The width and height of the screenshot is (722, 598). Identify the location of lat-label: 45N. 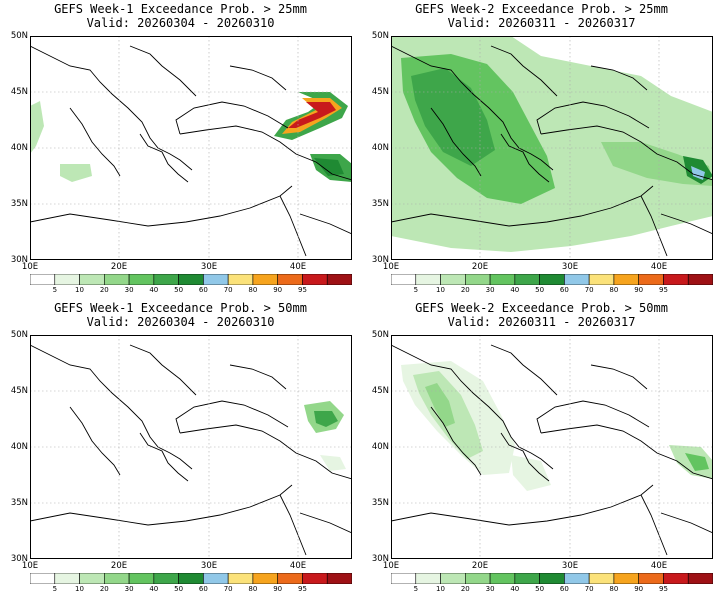
(380, 391).